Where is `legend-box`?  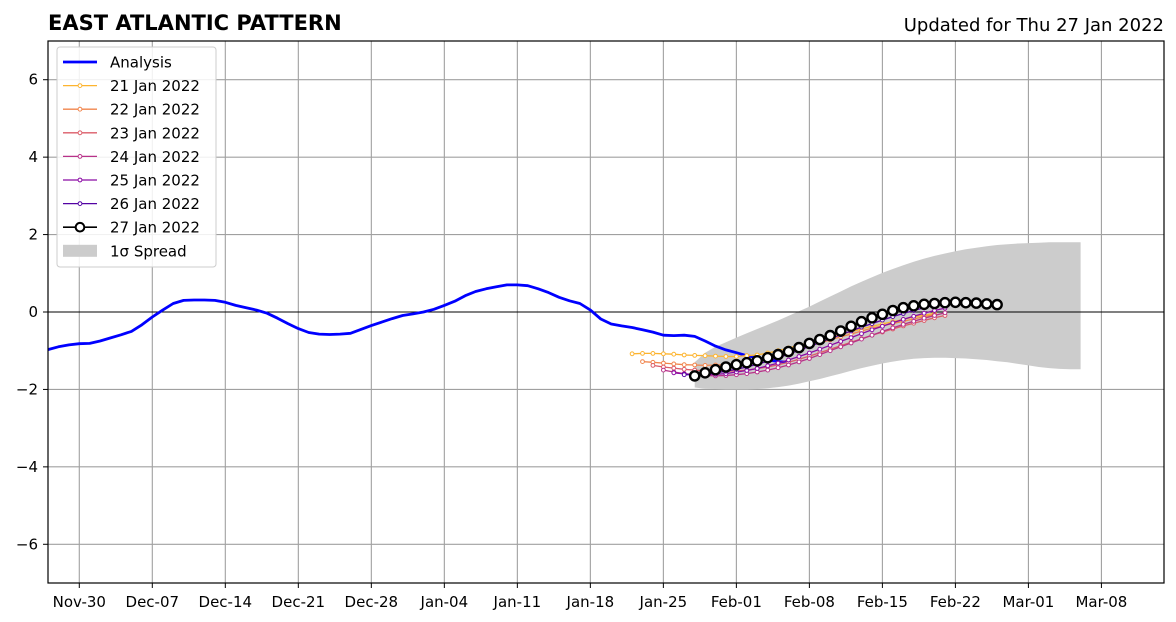
legend-box is located at coordinates (136, 157).